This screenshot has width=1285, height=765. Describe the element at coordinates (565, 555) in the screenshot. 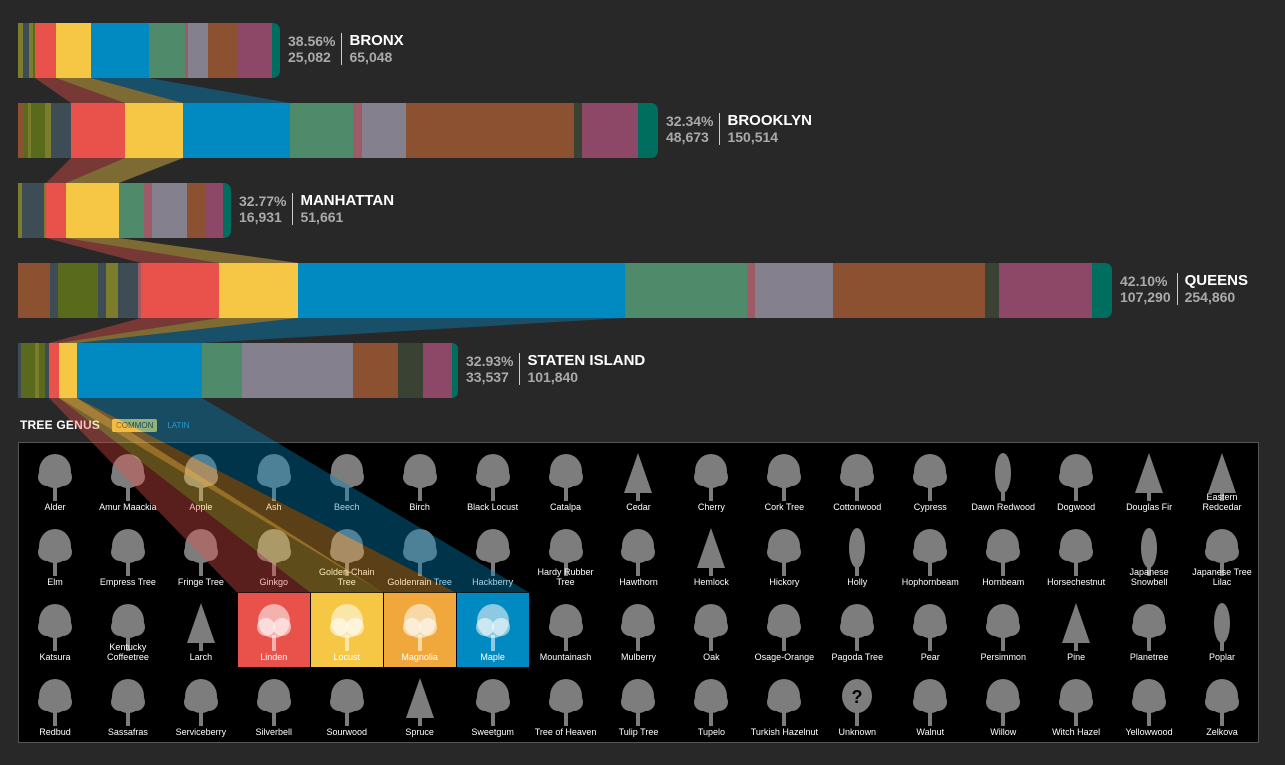

I see `genus-hardy-rubber-tree: Hardy Rubber Tree` at that location.